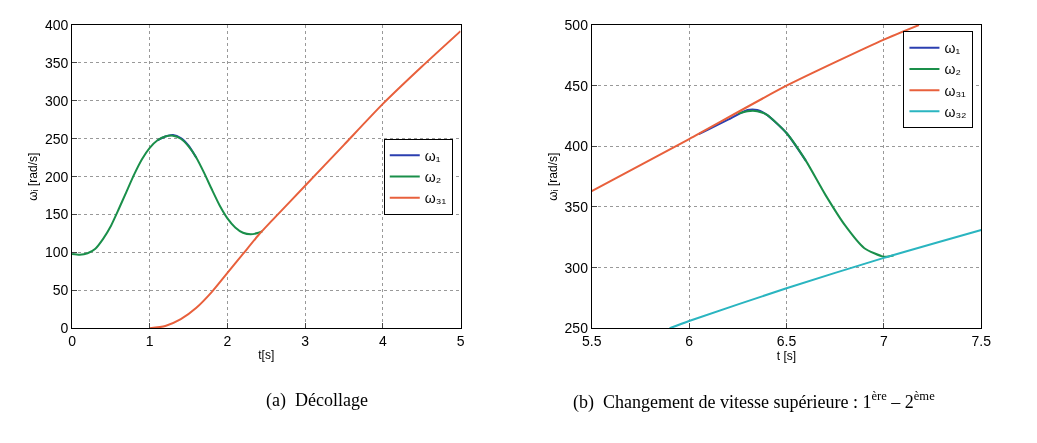 The image size is (1037, 443). What do you see at coordinates (305, 341) in the screenshot?
I see `x-tick-label: 3` at bounding box center [305, 341].